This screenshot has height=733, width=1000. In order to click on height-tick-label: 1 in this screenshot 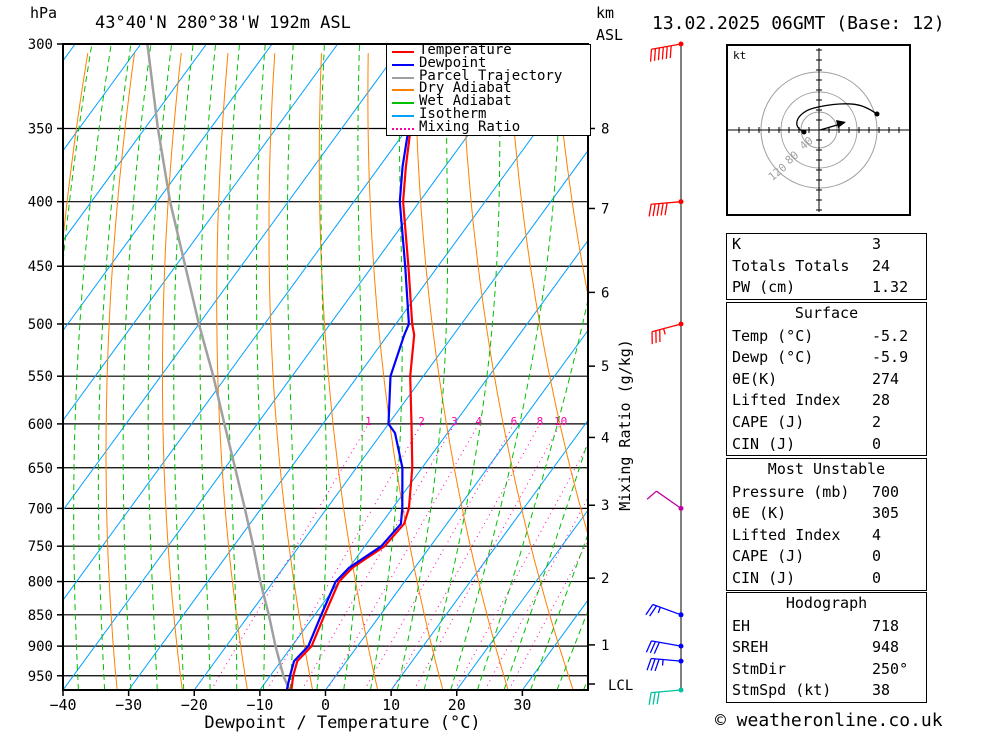, I will do `click(605, 646)`.